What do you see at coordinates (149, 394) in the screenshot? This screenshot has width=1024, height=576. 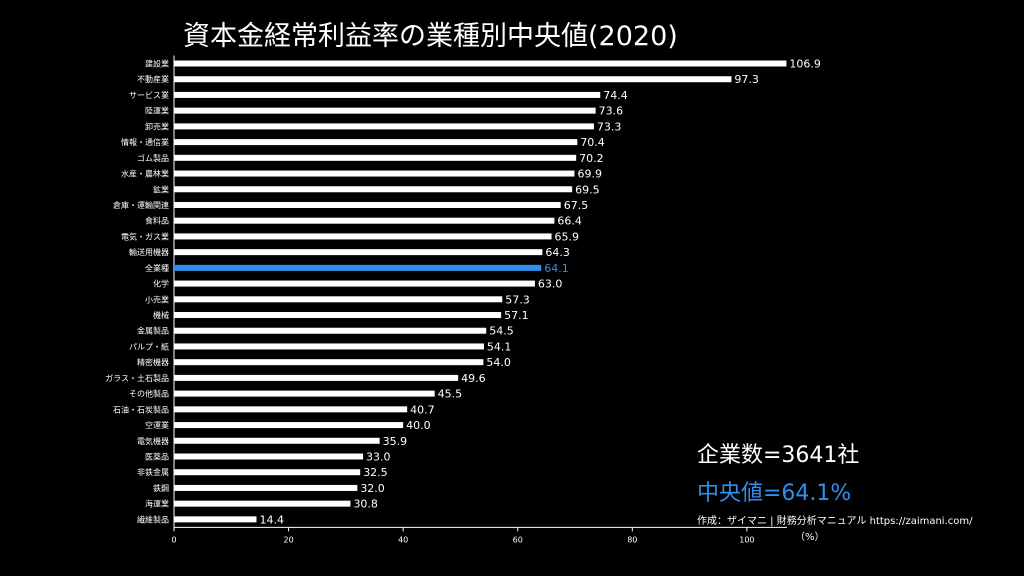 I see `category-label: その他製品` at bounding box center [149, 394].